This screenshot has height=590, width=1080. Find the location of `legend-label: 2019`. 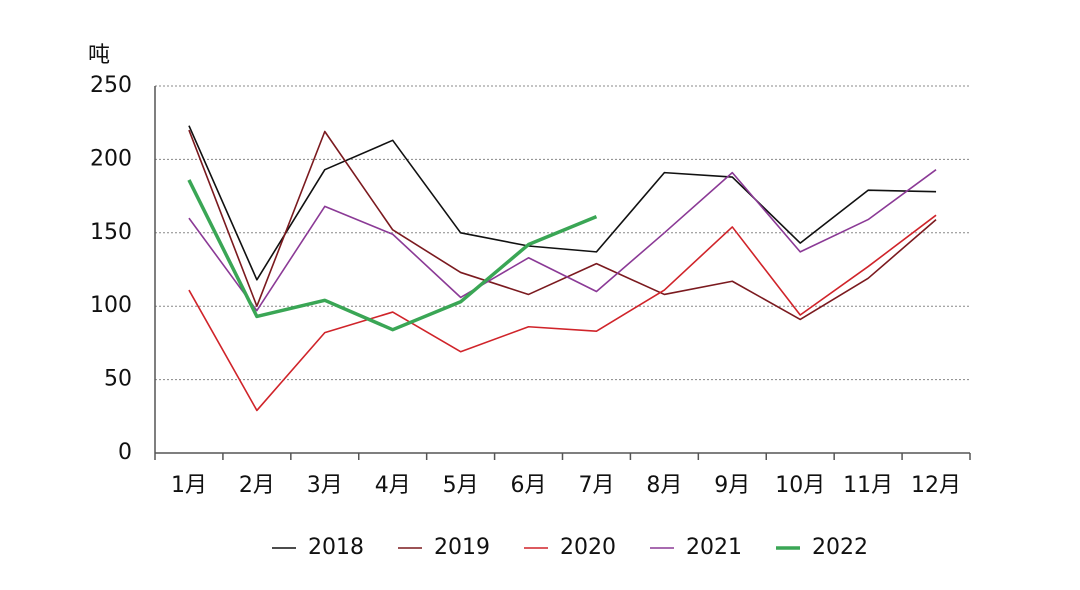

legend-label: 2019 is located at coordinates (462, 547).